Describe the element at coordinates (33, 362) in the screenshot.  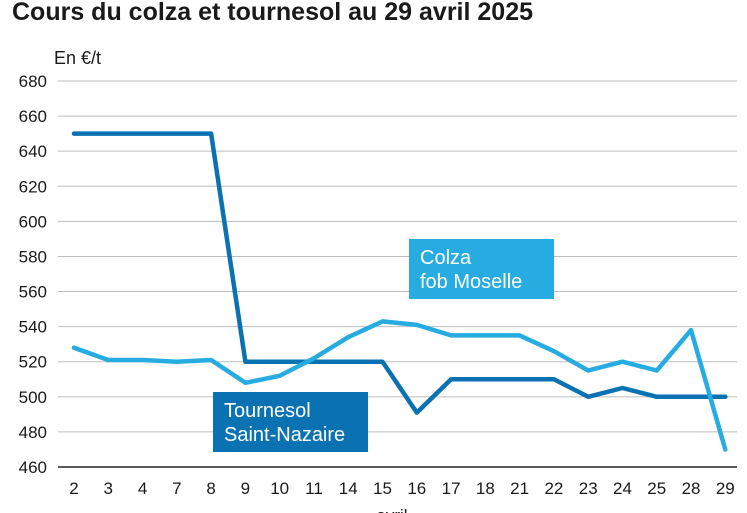
I see `y-tick-label: 520` at that location.